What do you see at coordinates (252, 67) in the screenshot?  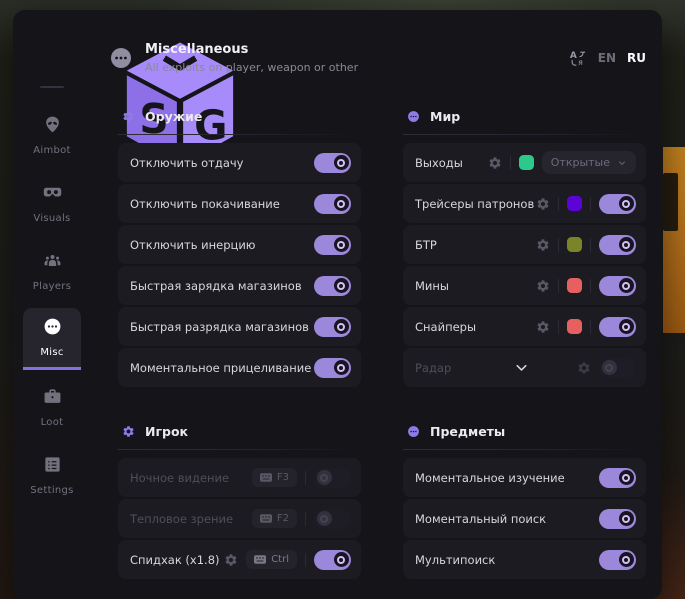 I see `page-subtitle: All exploits on player, weapon or other` at bounding box center [252, 67].